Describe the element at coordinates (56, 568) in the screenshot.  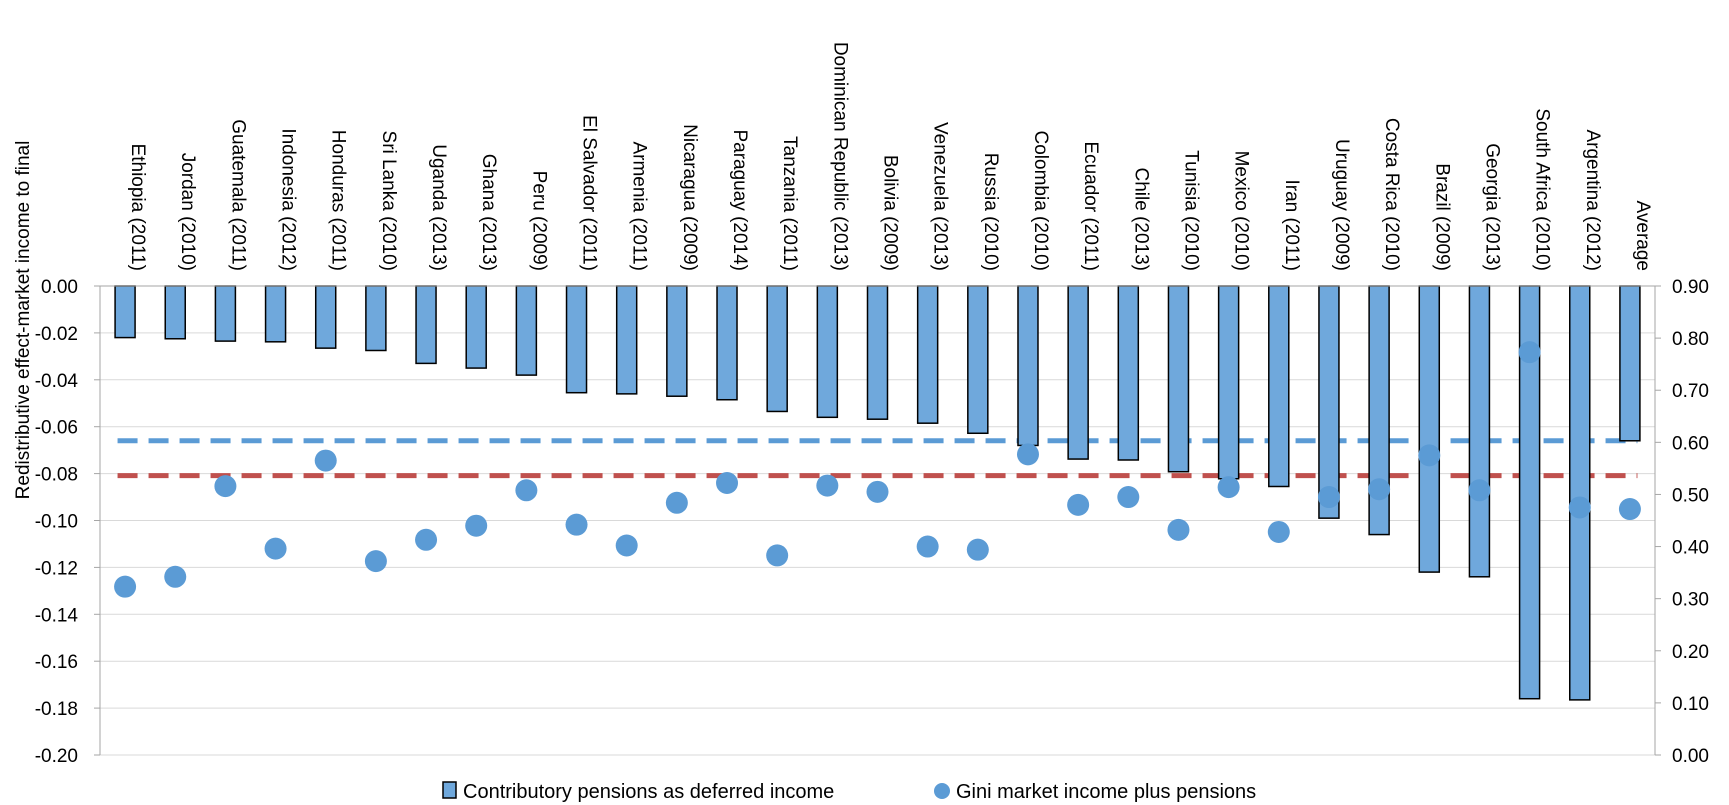
I see `y-tick-label: -0.12` at that location.